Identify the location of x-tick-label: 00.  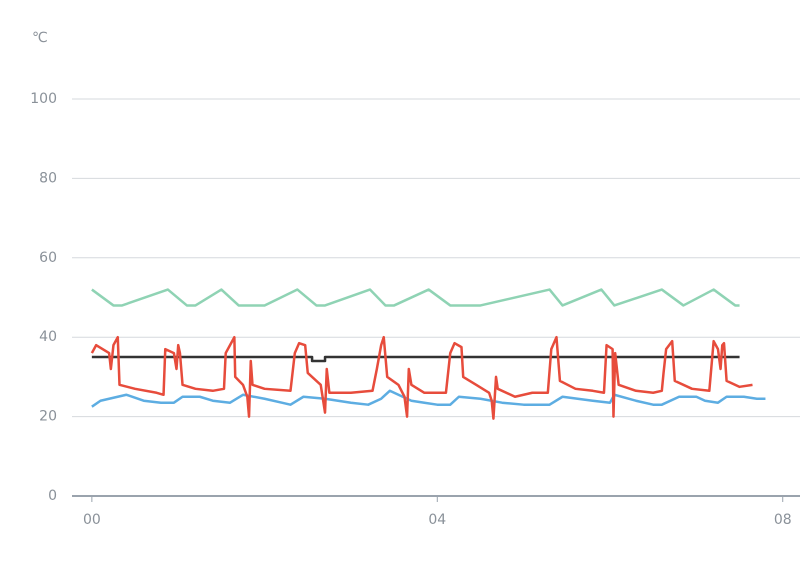
(92, 520).